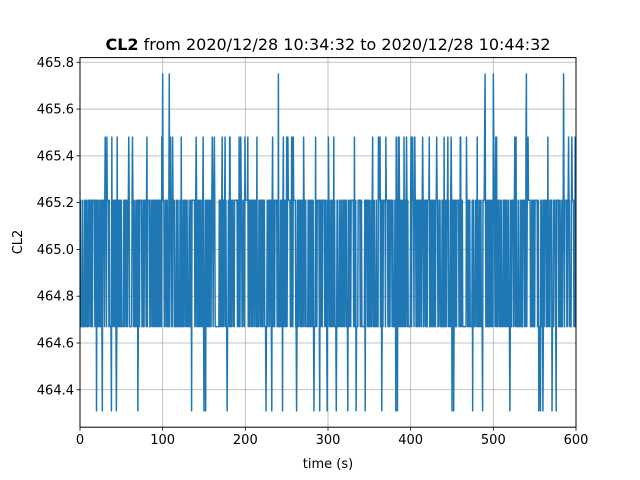 Image resolution: width=640 pixels, height=480 pixels. Describe the element at coordinates (121, 44) in the screenshot. I see `chart-title-bold: CL2` at that location.